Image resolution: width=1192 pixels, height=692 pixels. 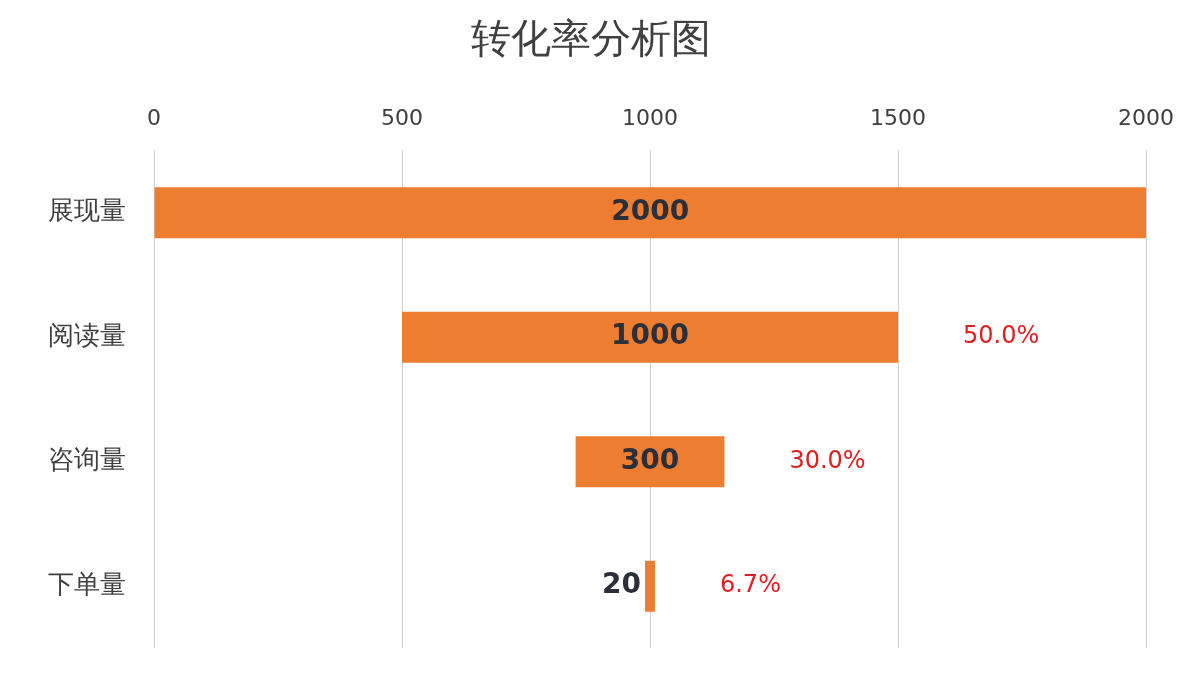 I want to click on x-tick-label: 1500, so click(x=898, y=117).